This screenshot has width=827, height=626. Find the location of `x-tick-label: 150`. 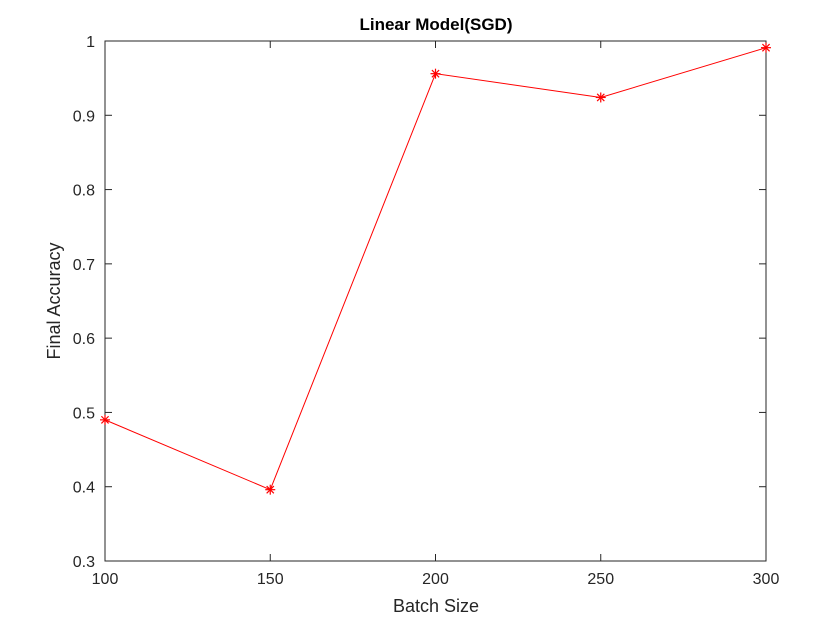

x-tick-label: 150 is located at coordinates (270, 579).